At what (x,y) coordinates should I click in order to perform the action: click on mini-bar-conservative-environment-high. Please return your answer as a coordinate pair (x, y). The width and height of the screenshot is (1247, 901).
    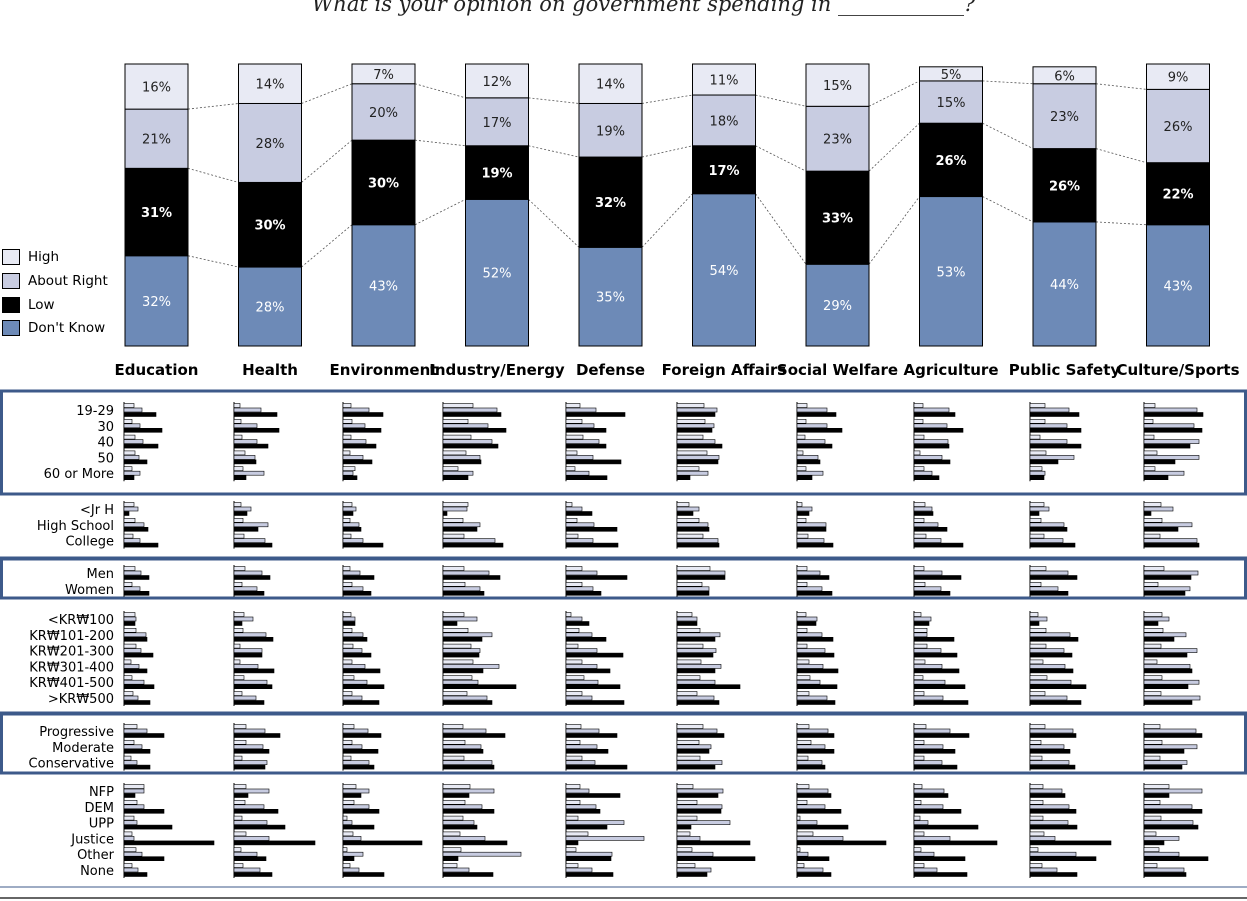
    Looking at the image, I should click on (347, 758).